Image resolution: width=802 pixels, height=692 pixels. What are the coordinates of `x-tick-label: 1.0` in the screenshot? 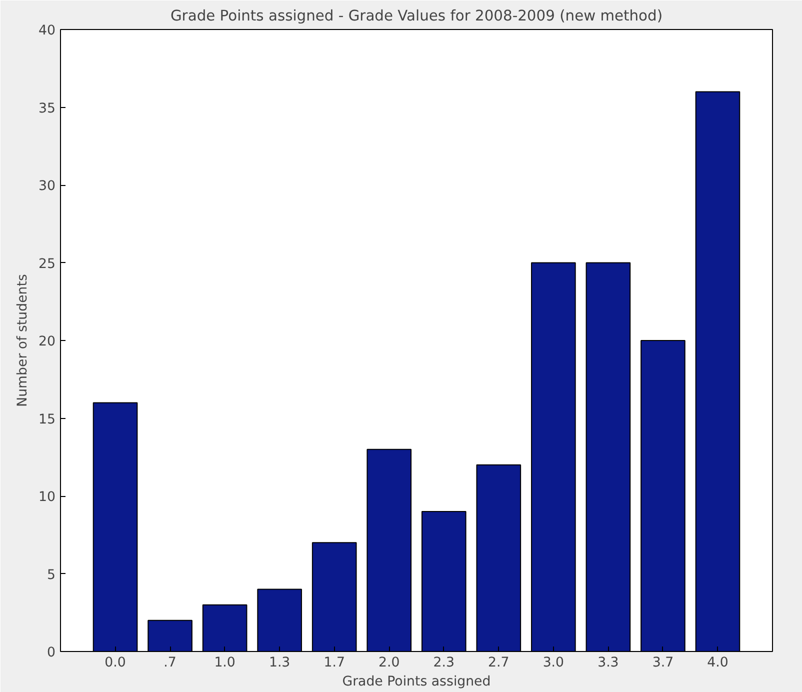 It's located at (225, 663).